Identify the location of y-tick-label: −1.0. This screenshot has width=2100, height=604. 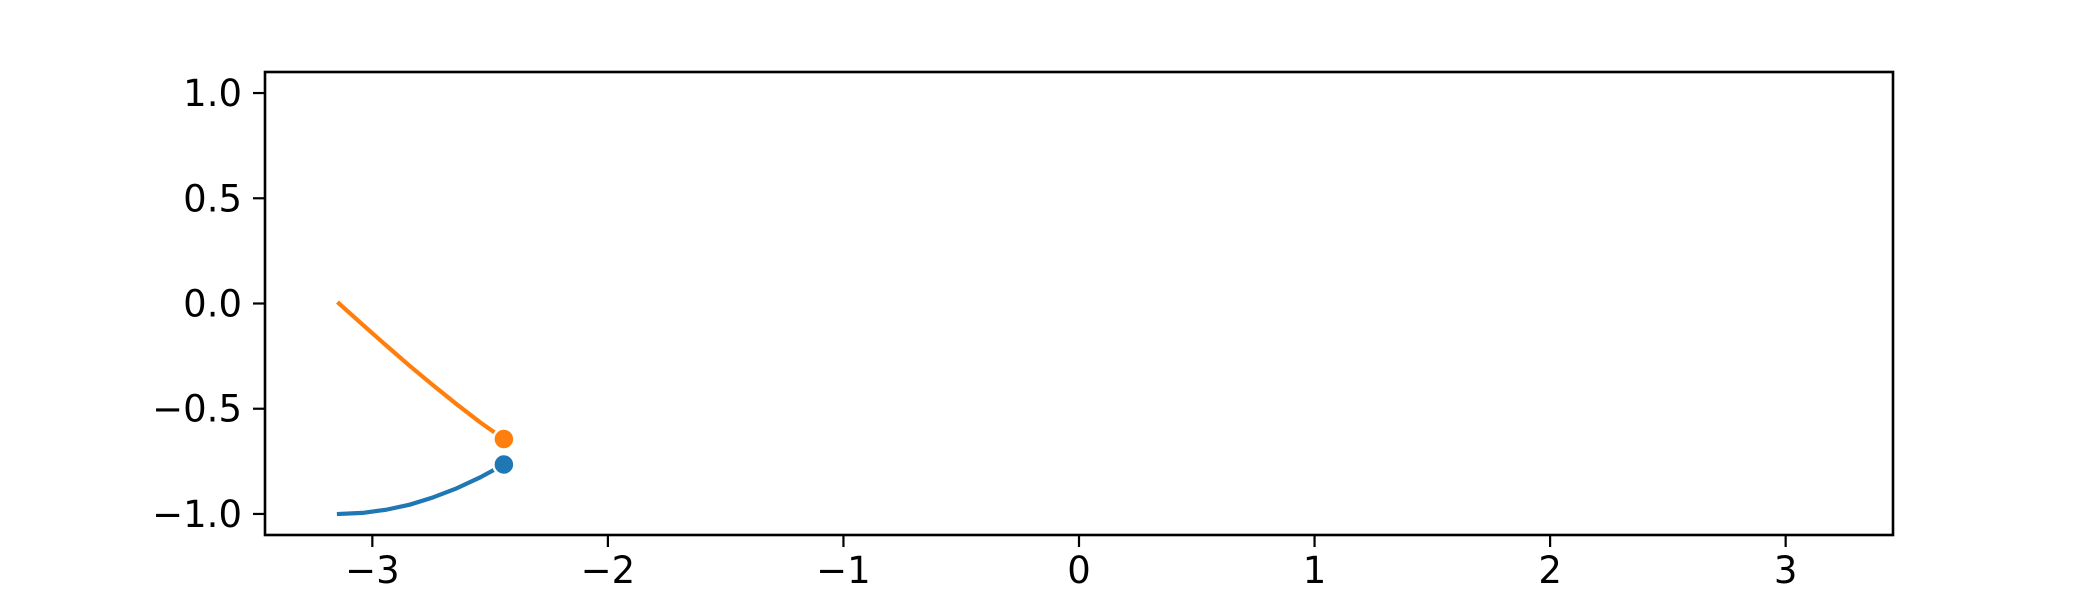
(197, 514).